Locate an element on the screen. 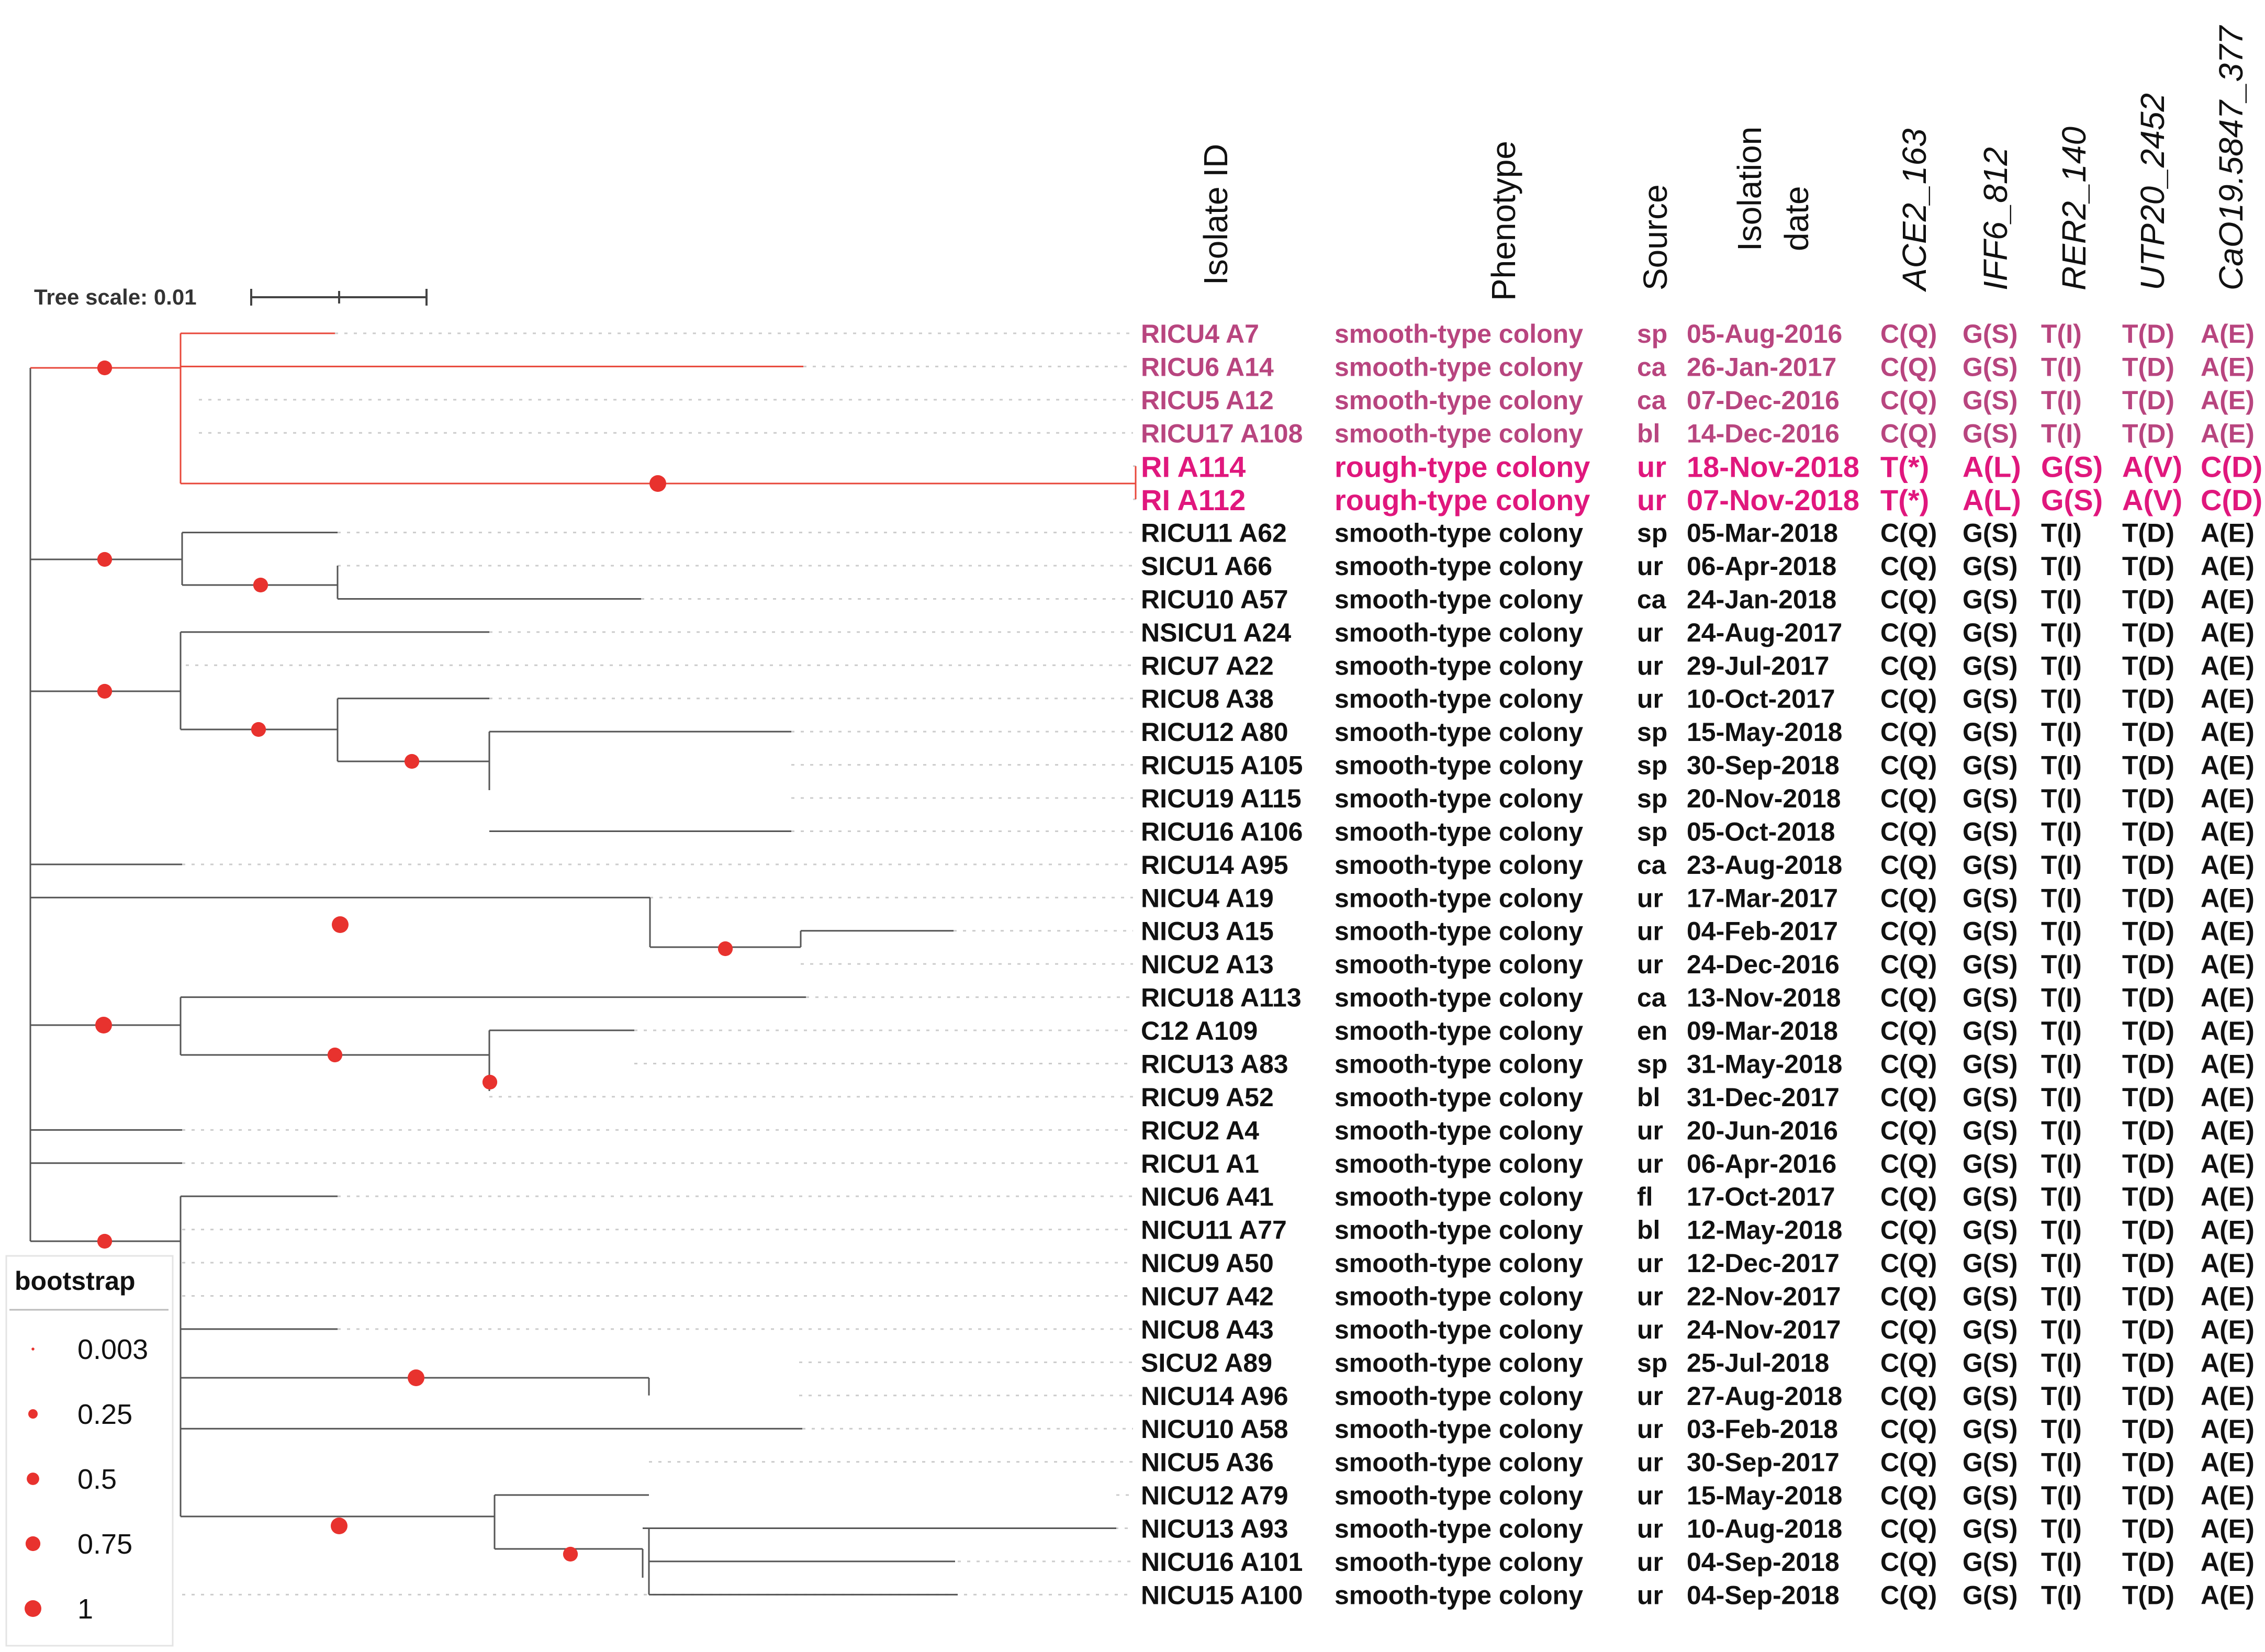 This screenshot has width=2265, height=1652. cell-date: 10-Aug-2018 is located at coordinates (1765, 1528).